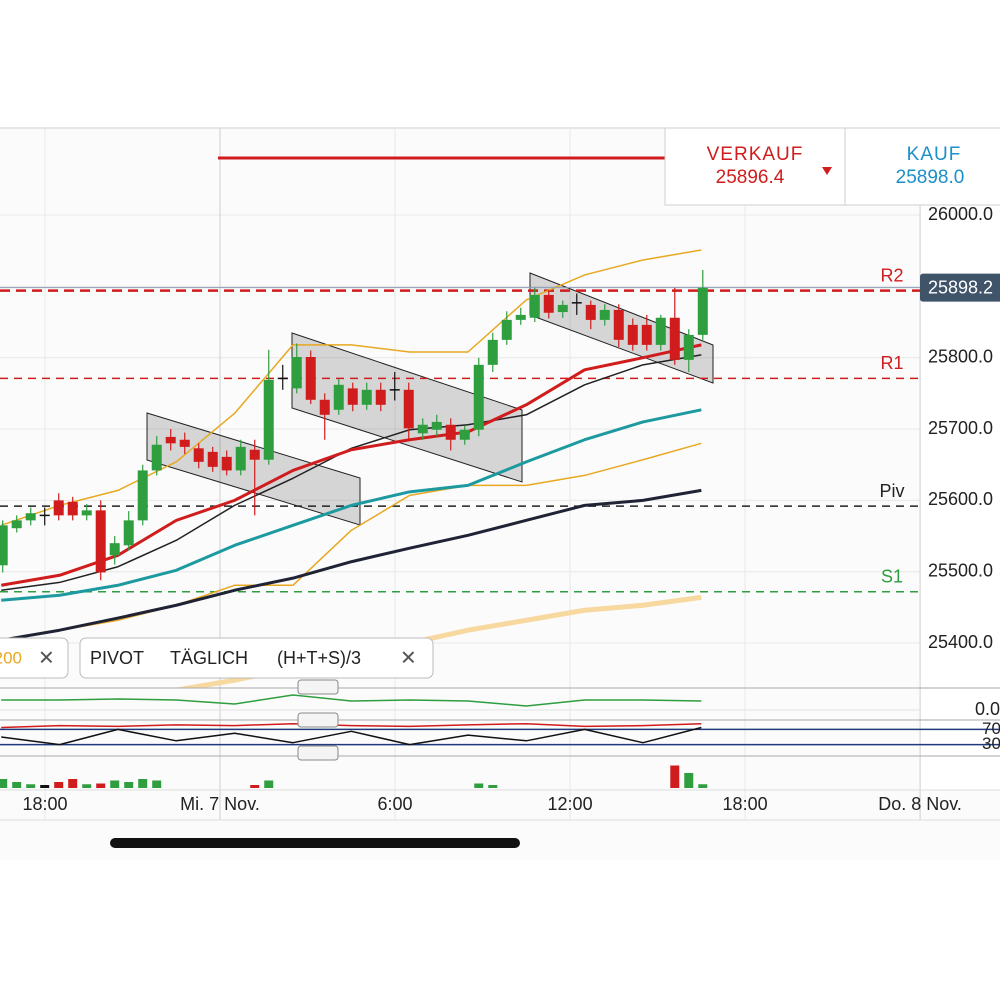 The height and width of the screenshot is (1000, 1000). I want to click on y-tick-label: 25700.0, so click(960, 428).